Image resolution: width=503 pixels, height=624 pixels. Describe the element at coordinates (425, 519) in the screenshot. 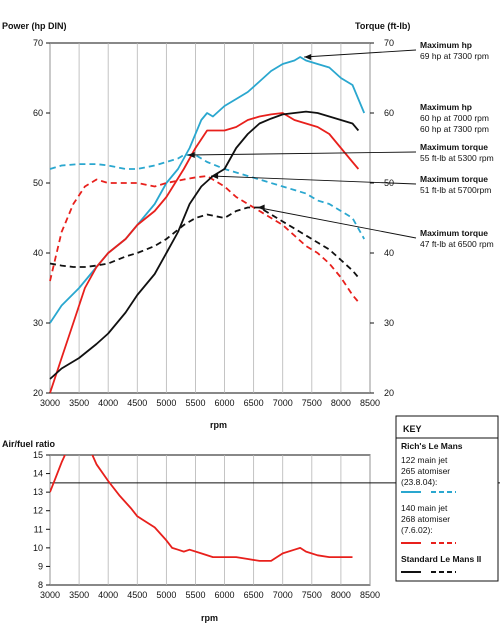

I see `key-group2-line2: 268 atomiser` at that location.